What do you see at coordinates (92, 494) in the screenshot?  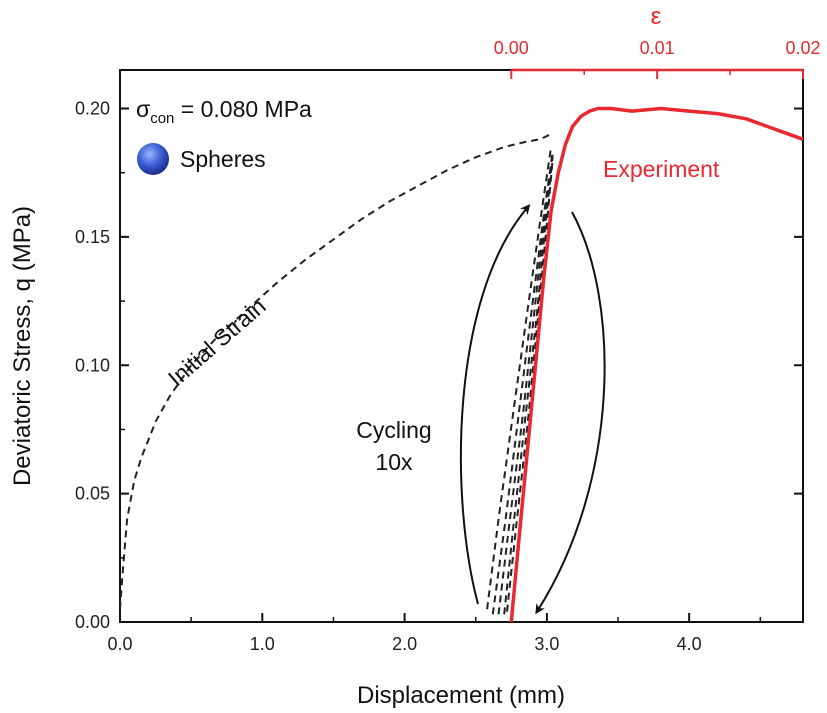 I see `y-tick-label: 0.05` at bounding box center [92, 494].